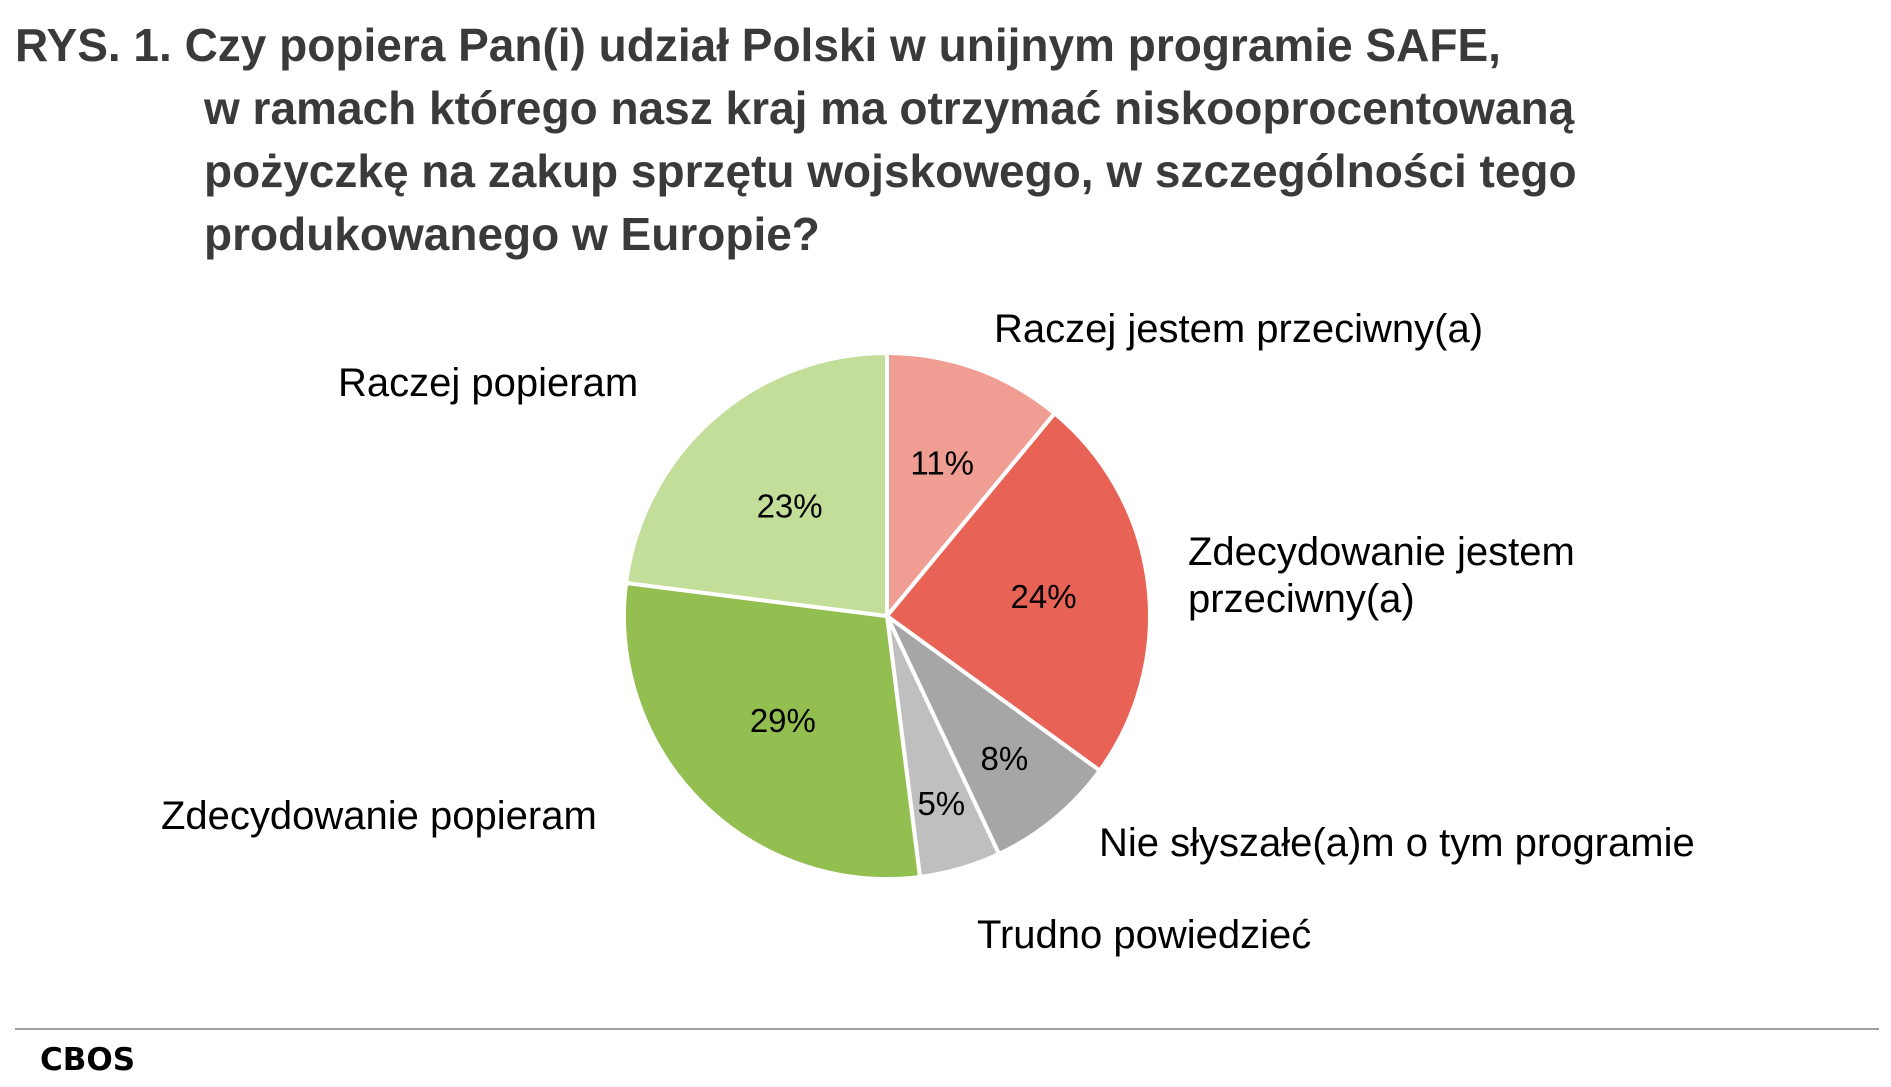  Describe the element at coordinates (1144, 935) in the screenshot. I see `slice-category-label: Trudno powiedzieć` at that location.